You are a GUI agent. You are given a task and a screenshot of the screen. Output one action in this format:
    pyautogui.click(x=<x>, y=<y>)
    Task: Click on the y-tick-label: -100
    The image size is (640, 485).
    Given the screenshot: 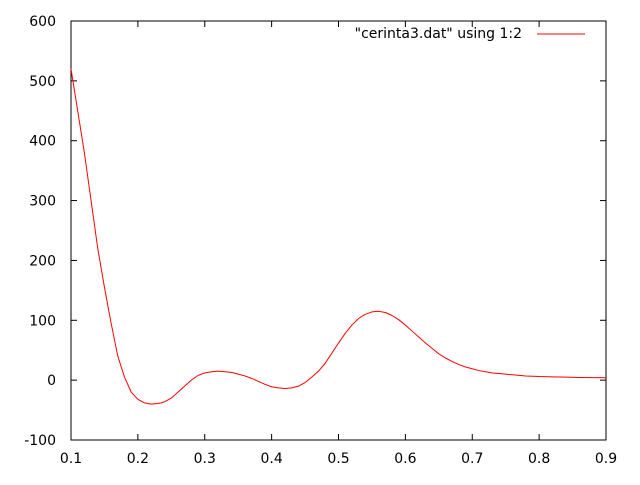 What is the action you would take?
    pyautogui.click(x=40, y=441)
    